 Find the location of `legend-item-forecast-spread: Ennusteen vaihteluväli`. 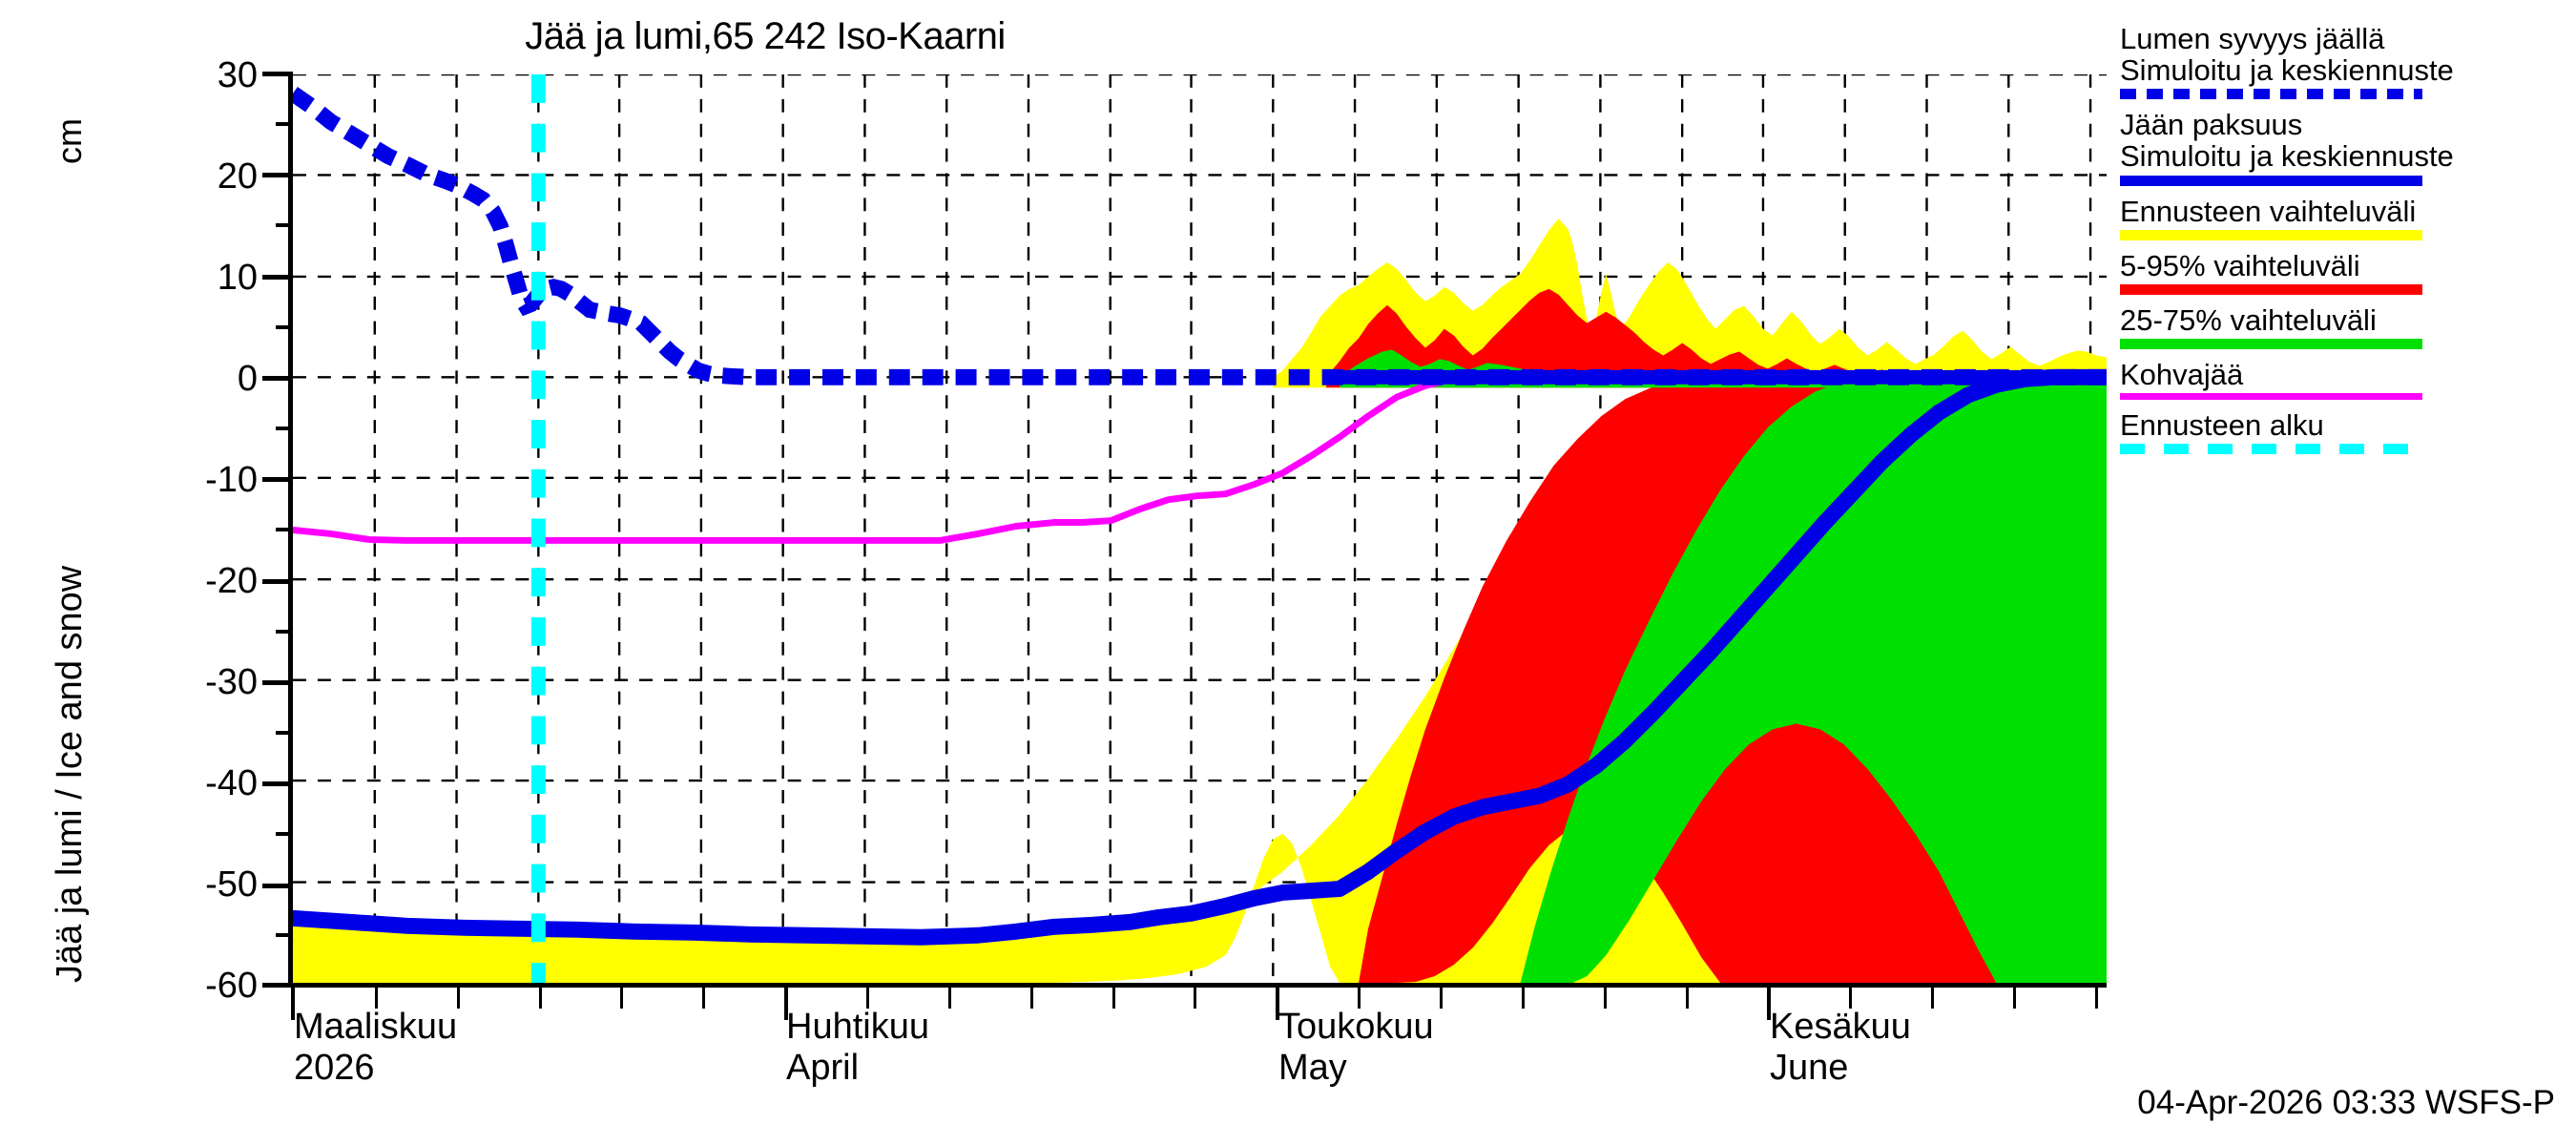

legend-item-forecast-spread: Ennusteen vaihteluväli is located at coordinates (2344, 217).